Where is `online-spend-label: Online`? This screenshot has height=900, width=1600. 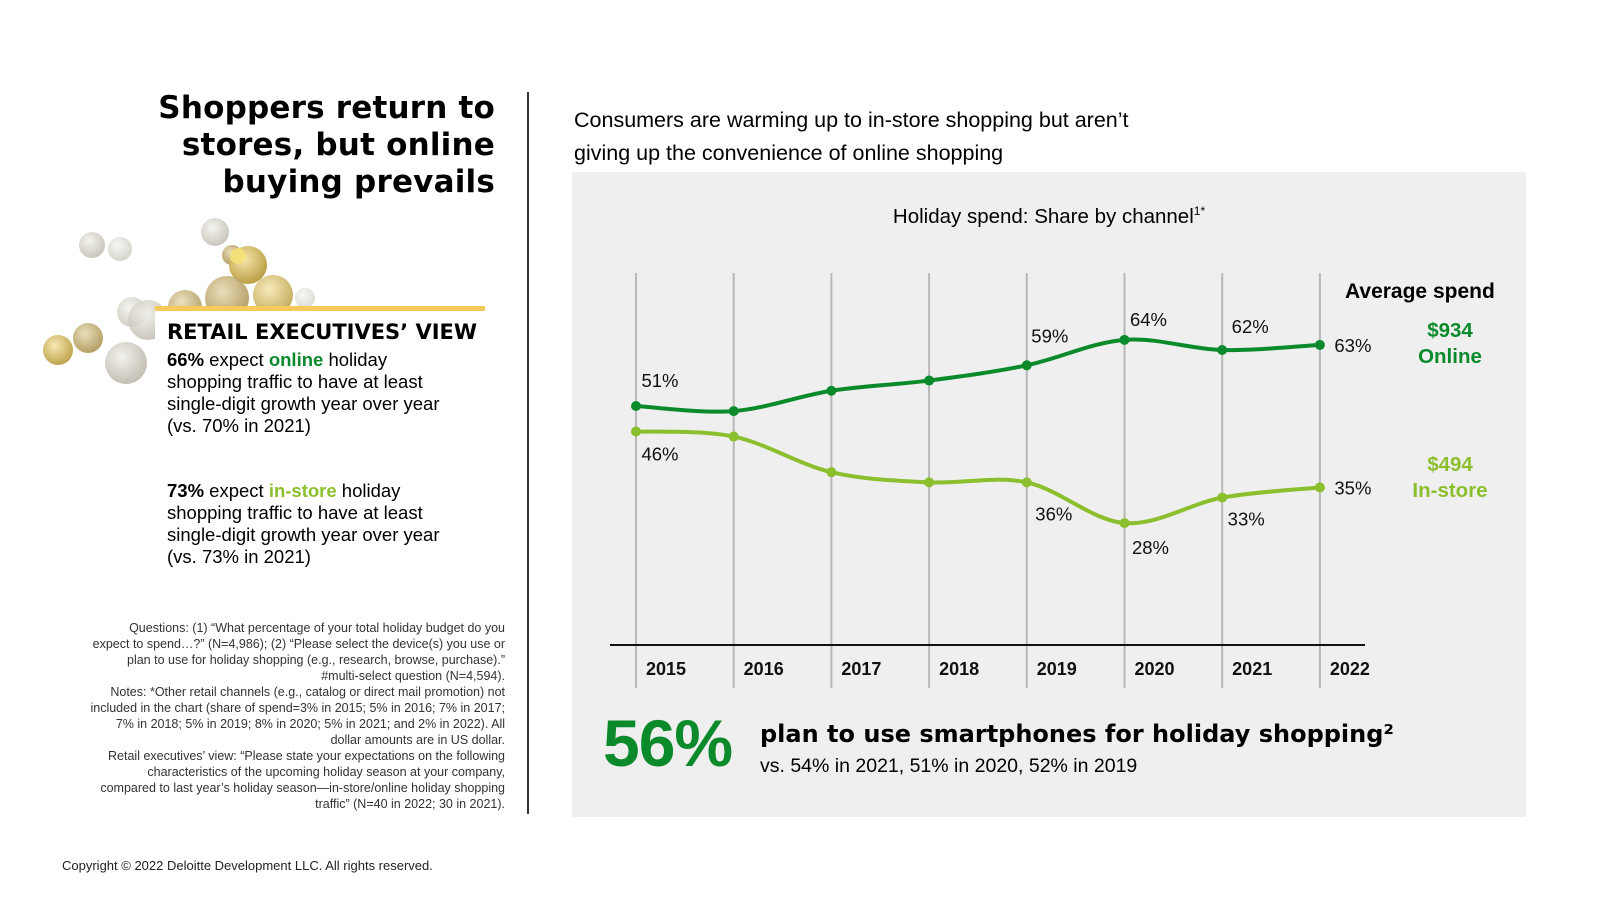
online-spend-label: Online is located at coordinates (1450, 356).